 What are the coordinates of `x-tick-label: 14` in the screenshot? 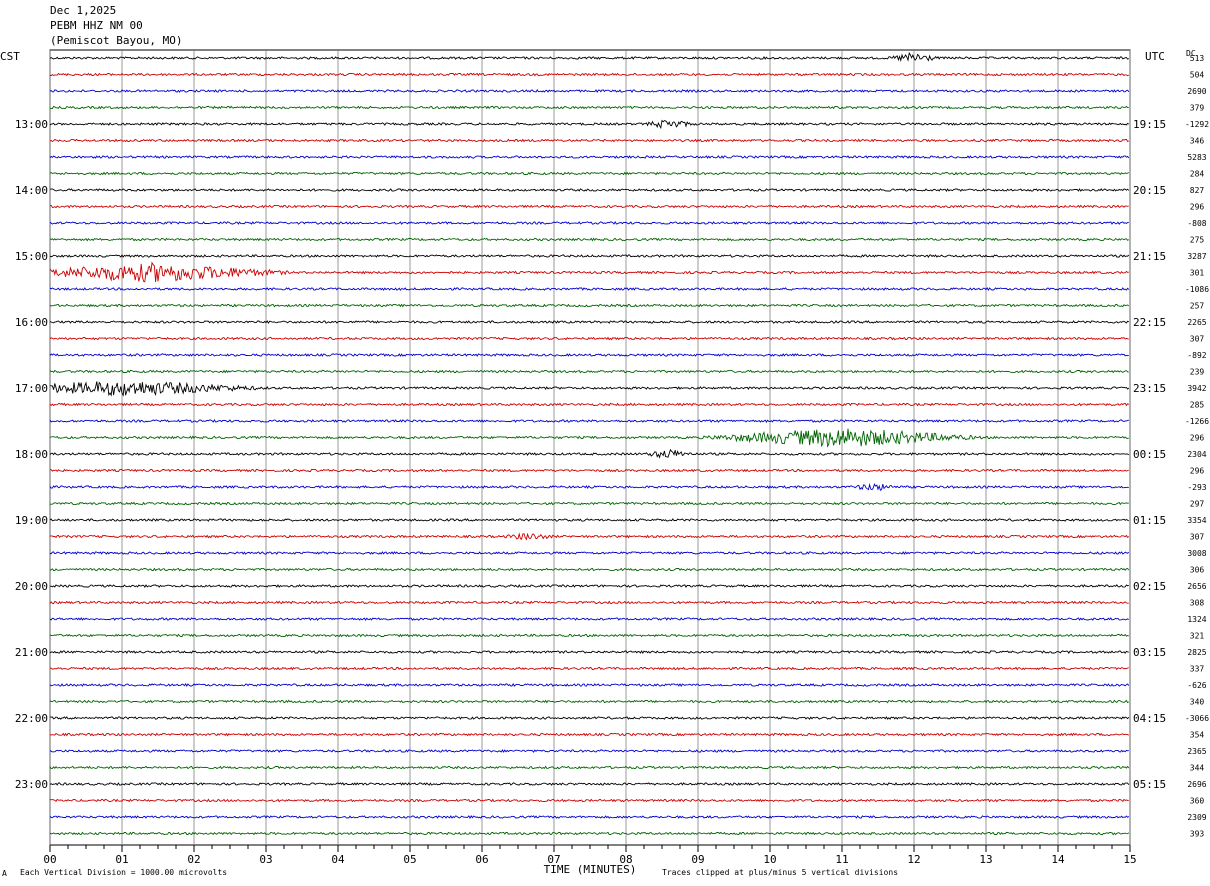 It's located at (1058, 859).